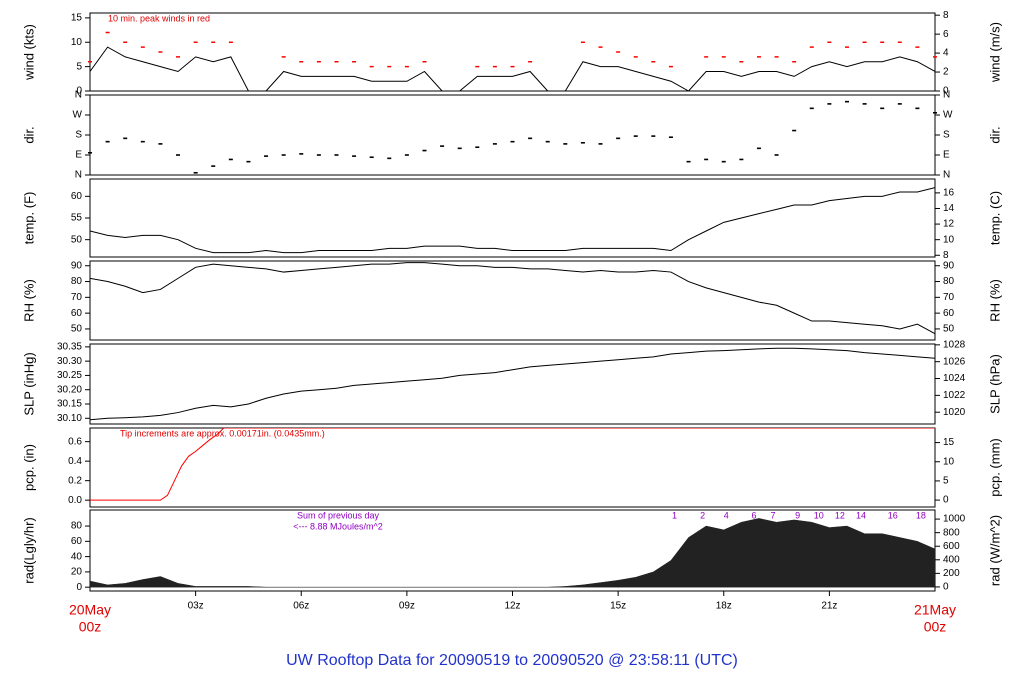 The height and width of the screenshot is (700, 1024). Describe the element at coordinates (946, 135) in the screenshot. I see `y2-tick-label: S` at that location.